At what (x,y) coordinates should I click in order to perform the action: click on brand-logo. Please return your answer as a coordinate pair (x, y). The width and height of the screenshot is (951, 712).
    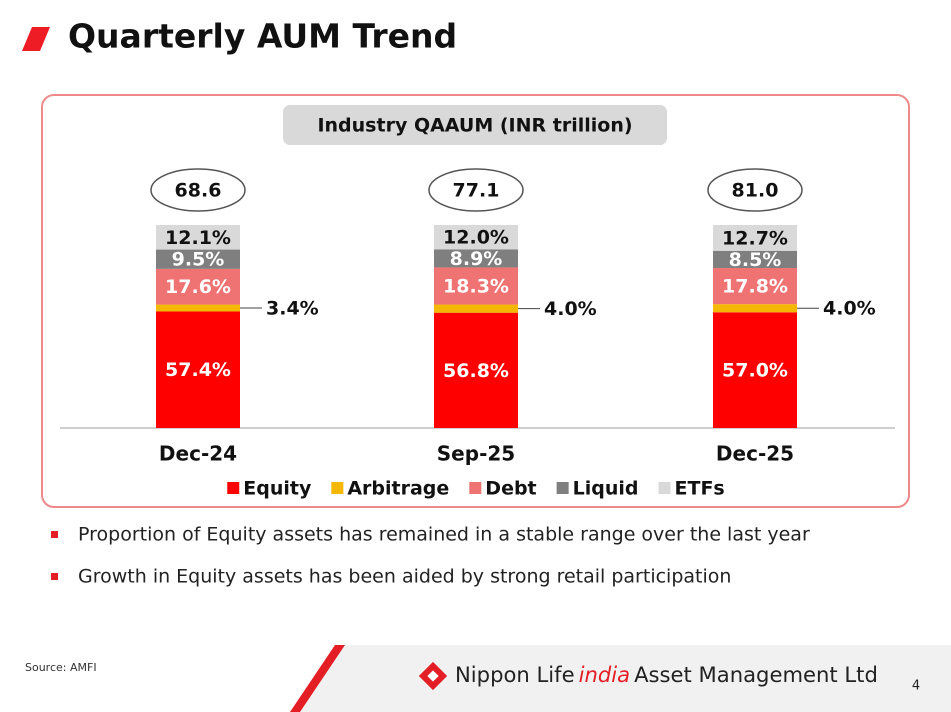
    Looking at the image, I should click on (433, 676).